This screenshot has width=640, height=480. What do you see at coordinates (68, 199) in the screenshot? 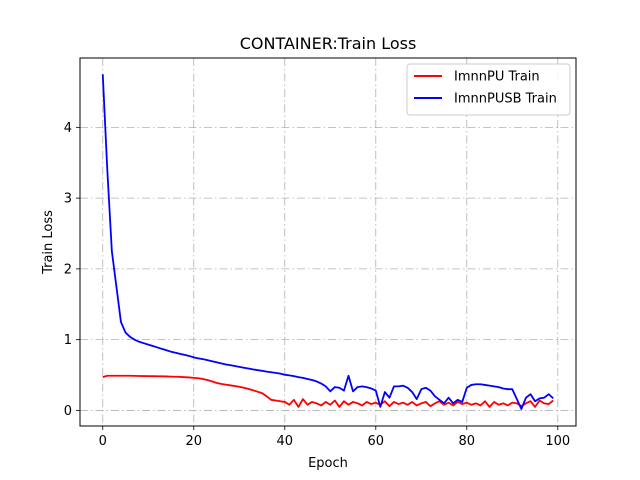
I see `y-tick-label: 3` at bounding box center [68, 199].